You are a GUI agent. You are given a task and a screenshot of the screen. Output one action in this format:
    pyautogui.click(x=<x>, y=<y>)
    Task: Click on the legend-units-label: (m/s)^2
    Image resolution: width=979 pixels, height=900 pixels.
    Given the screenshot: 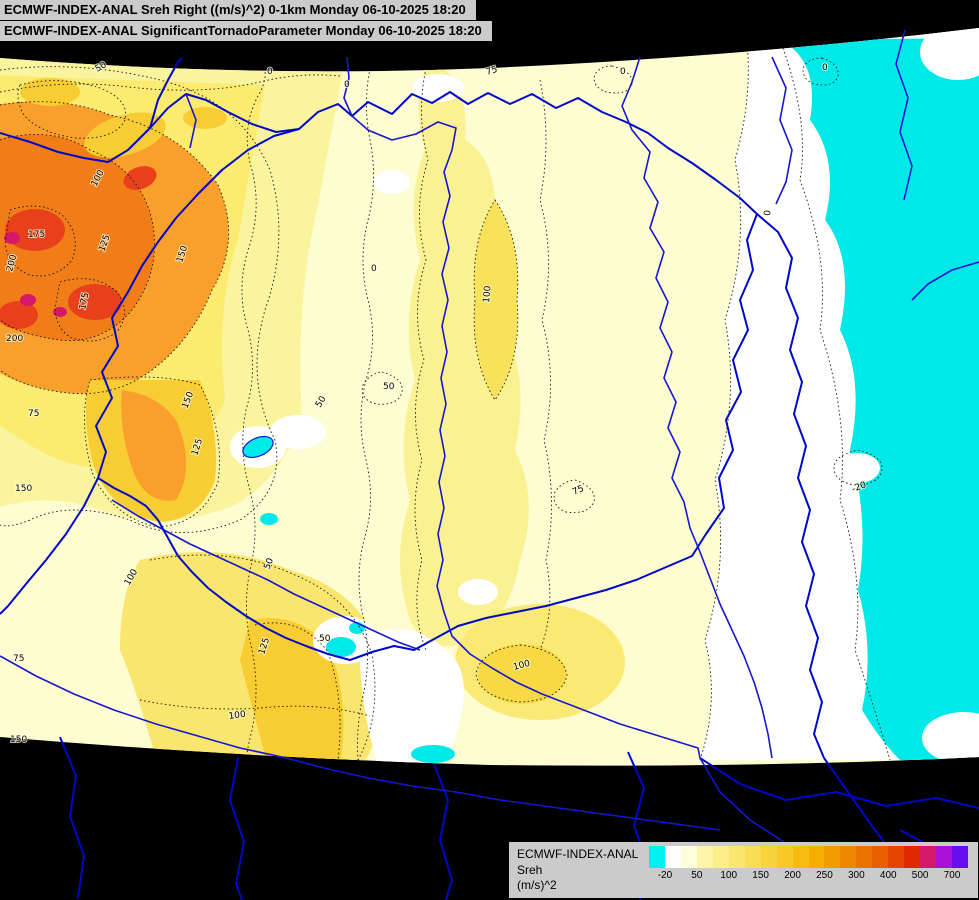 What is the action you would take?
    pyautogui.click(x=537, y=885)
    